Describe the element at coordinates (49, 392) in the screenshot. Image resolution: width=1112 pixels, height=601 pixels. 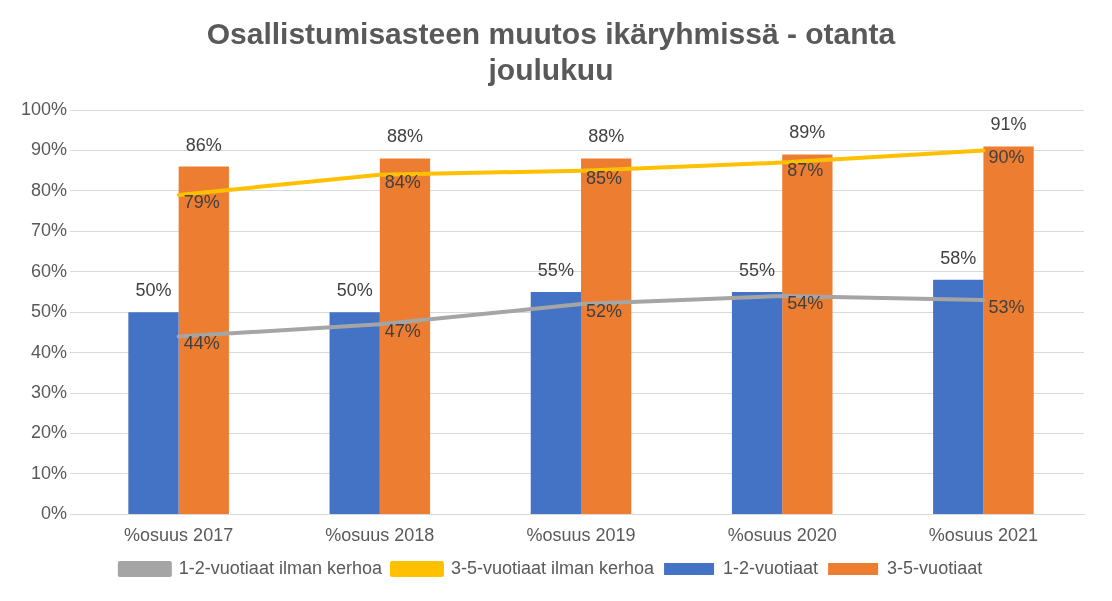
I see `y-tick-label: 30%` at that location.